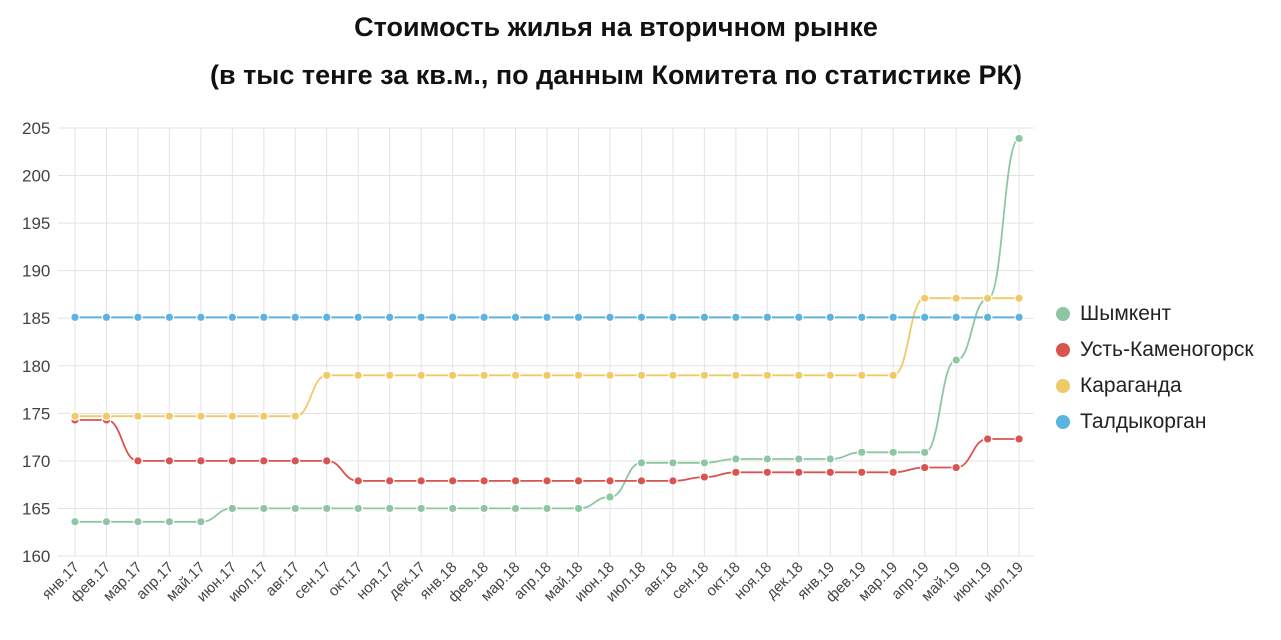 The width and height of the screenshot is (1281, 640). Describe the element at coordinates (1155, 314) in the screenshot. I see `legend-item: Шымкент` at that location.